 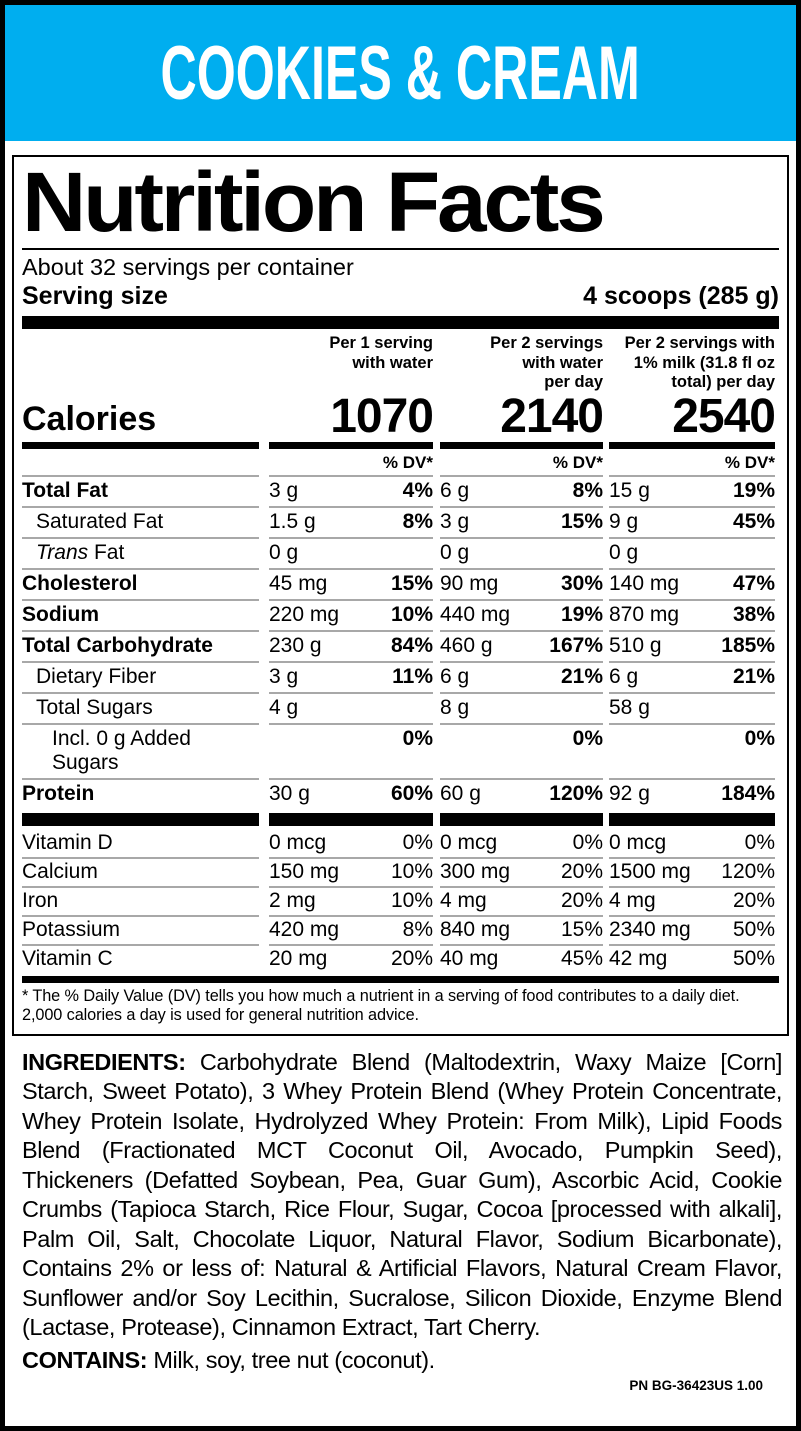 I want to click on value-cell-2: 90 mg 30%, so click(x=521, y=583).